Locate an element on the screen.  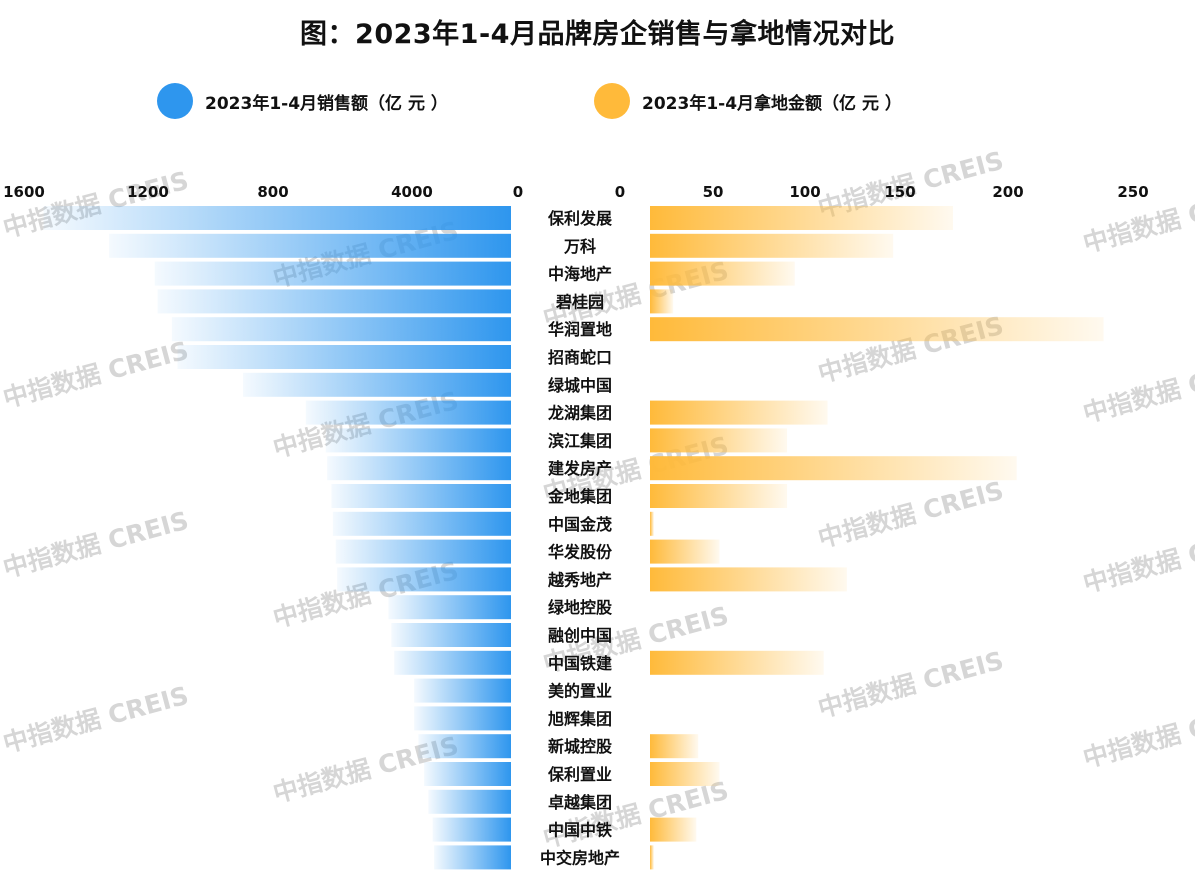
category-label: 中交房地产 is located at coordinates (580, 857).